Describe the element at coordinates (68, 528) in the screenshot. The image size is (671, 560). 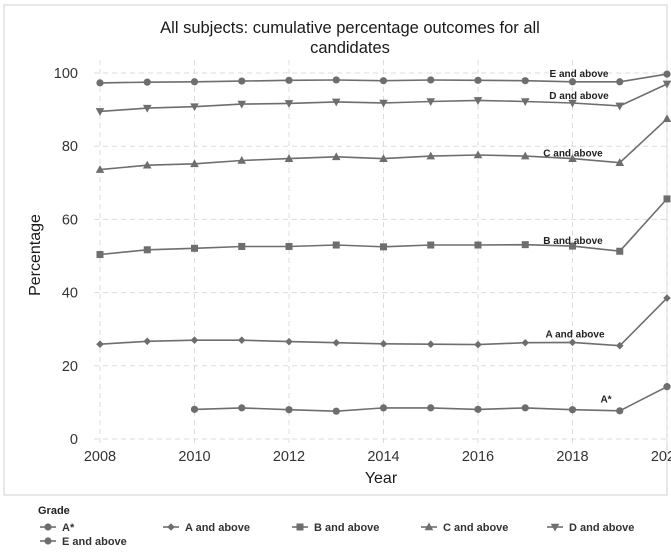
I see `legend-label-astar: A*` at that location.